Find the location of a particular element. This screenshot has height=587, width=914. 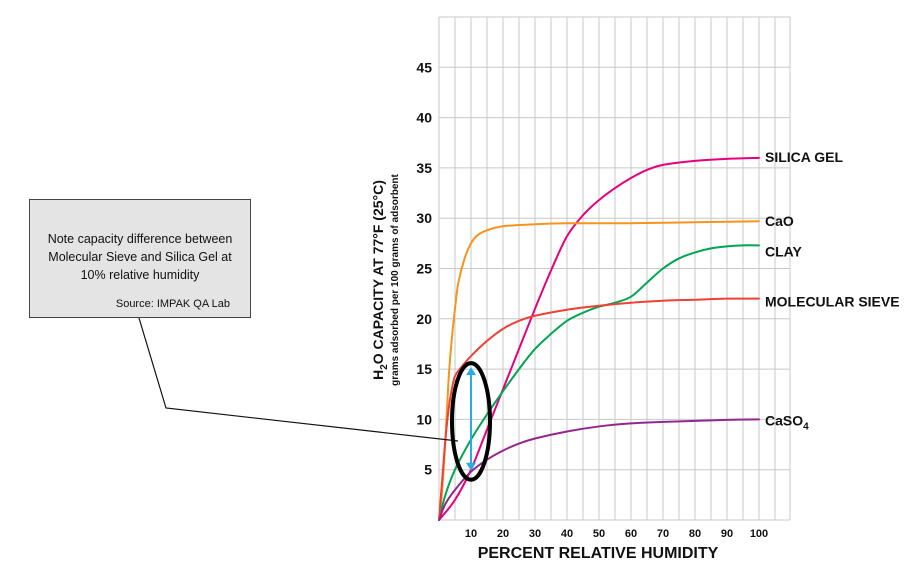

series-label-caso: CaSO4 is located at coordinates (787, 422).